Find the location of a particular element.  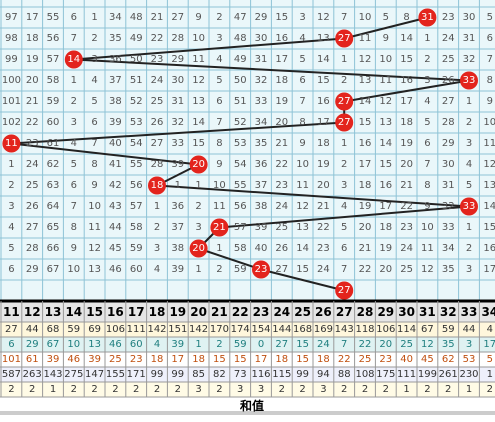

ball is located at coordinates (344, 290).